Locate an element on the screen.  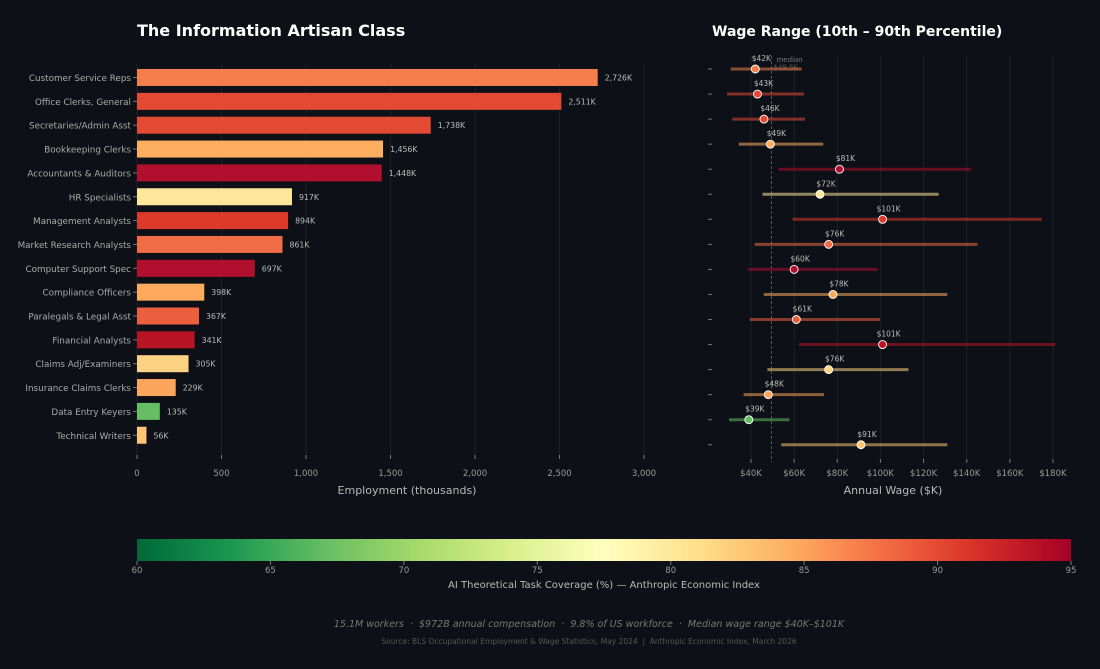
category-label: Technical Writers is located at coordinates (93, 437).